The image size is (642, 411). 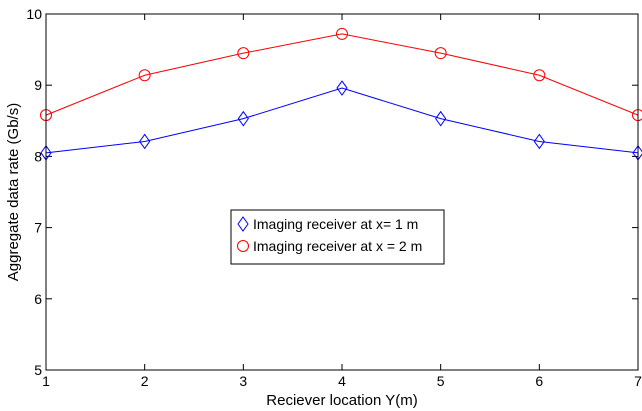 What do you see at coordinates (46, 381) in the screenshot?
I see `x-tick-label: 1` at bounding box center [46, 381].